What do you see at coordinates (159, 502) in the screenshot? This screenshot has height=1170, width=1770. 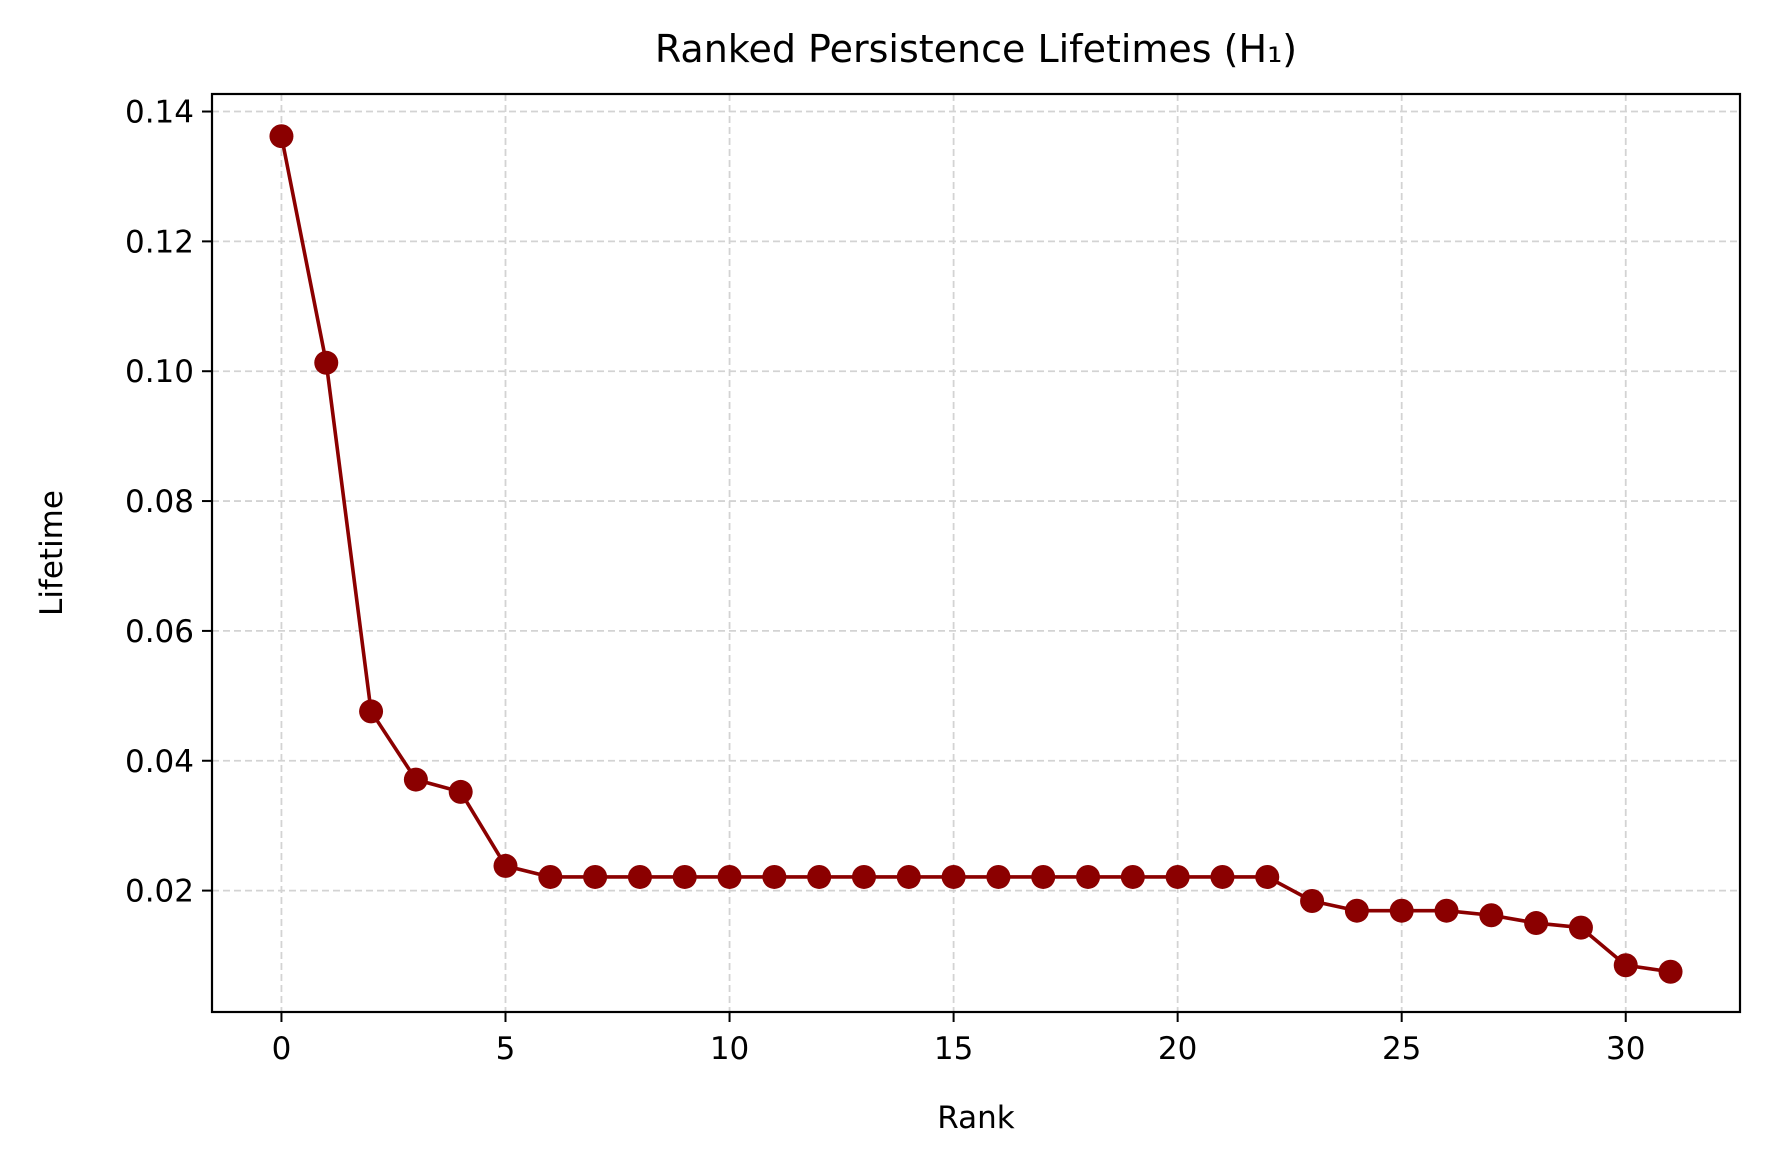 I see `y-tick-label: 0.08` at bounding box center [159, 502].